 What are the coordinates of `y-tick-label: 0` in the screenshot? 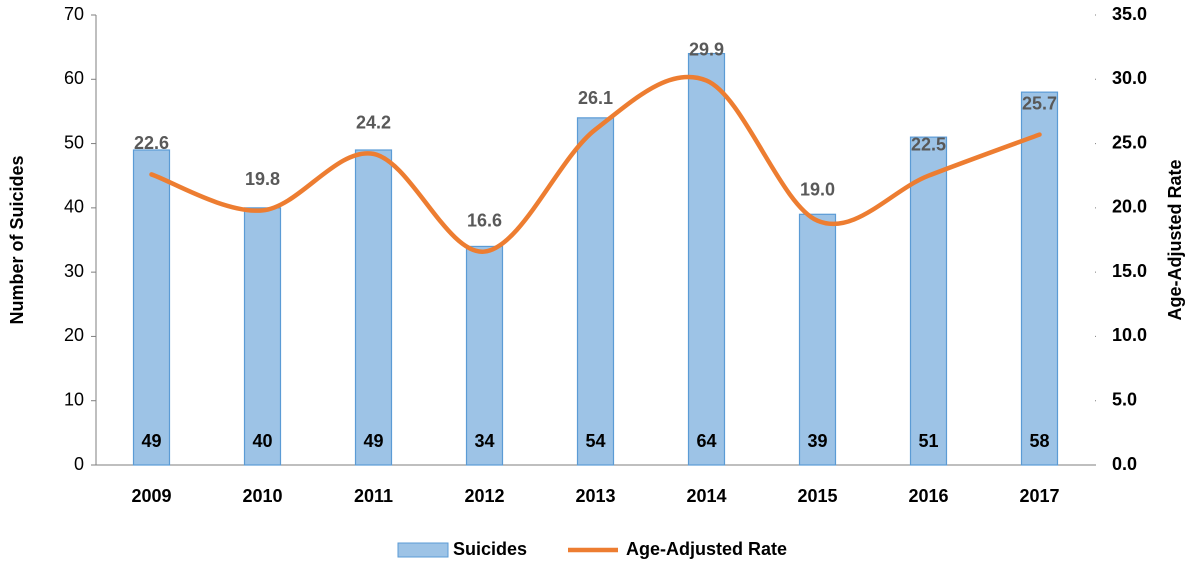 It's located at (79, 464).